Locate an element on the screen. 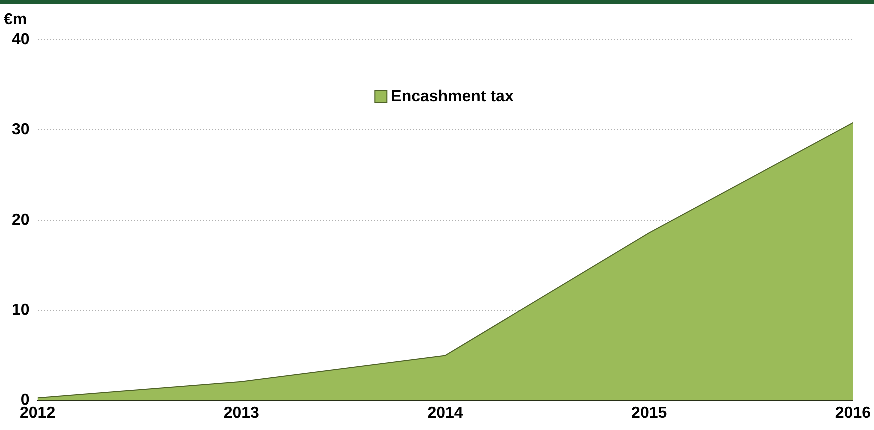 The width and height of the screenshot is (874, 430). x-tick-label: 2016 is located at coordinates (853, 413).